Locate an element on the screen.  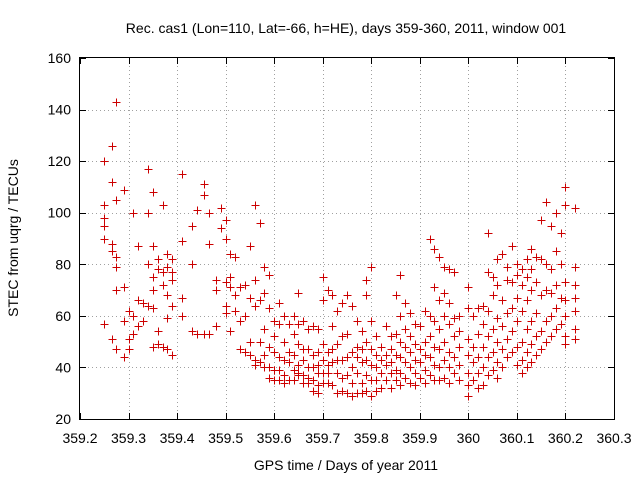
x-axis-label: GPS time / Days of year 2011 is located at coordinates (346, 465).